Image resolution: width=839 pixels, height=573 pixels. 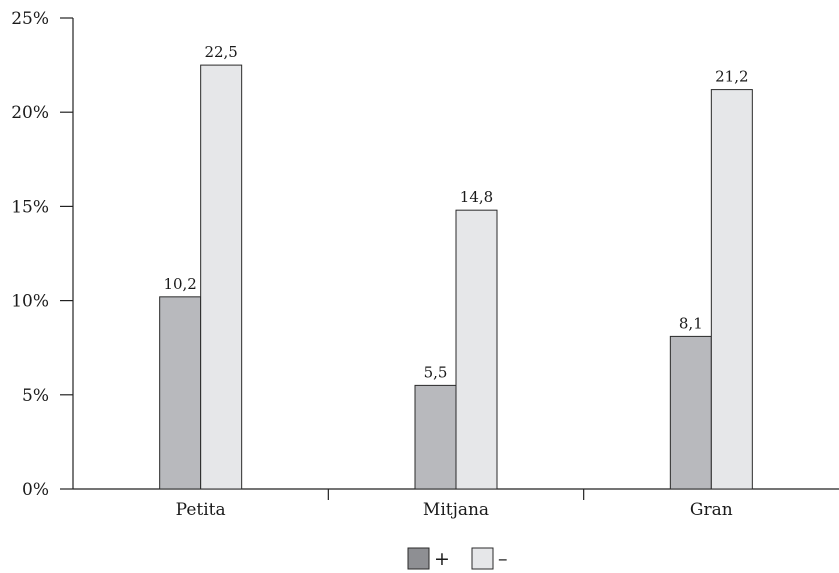 I want to click on bar-plus-gran, so click(x=690, y=412).